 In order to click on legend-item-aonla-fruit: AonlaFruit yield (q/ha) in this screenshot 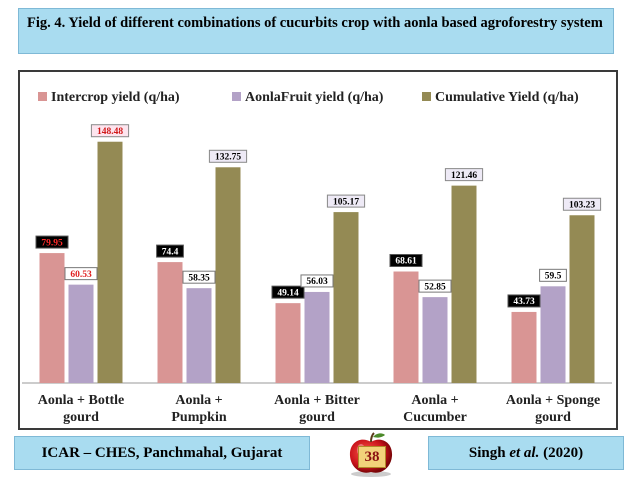, I will do `click(307, 98)`.